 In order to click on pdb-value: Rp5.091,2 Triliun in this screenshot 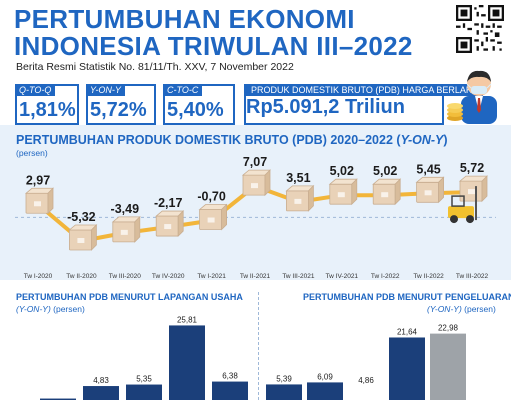, I will do `click(325, 107)`.